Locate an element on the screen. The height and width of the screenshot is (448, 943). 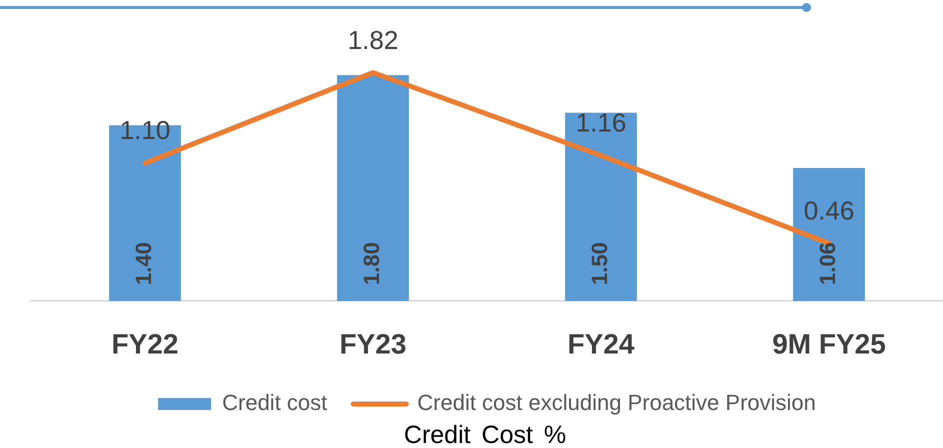
data-label: 1.16 is located at coordinates (601, 123).